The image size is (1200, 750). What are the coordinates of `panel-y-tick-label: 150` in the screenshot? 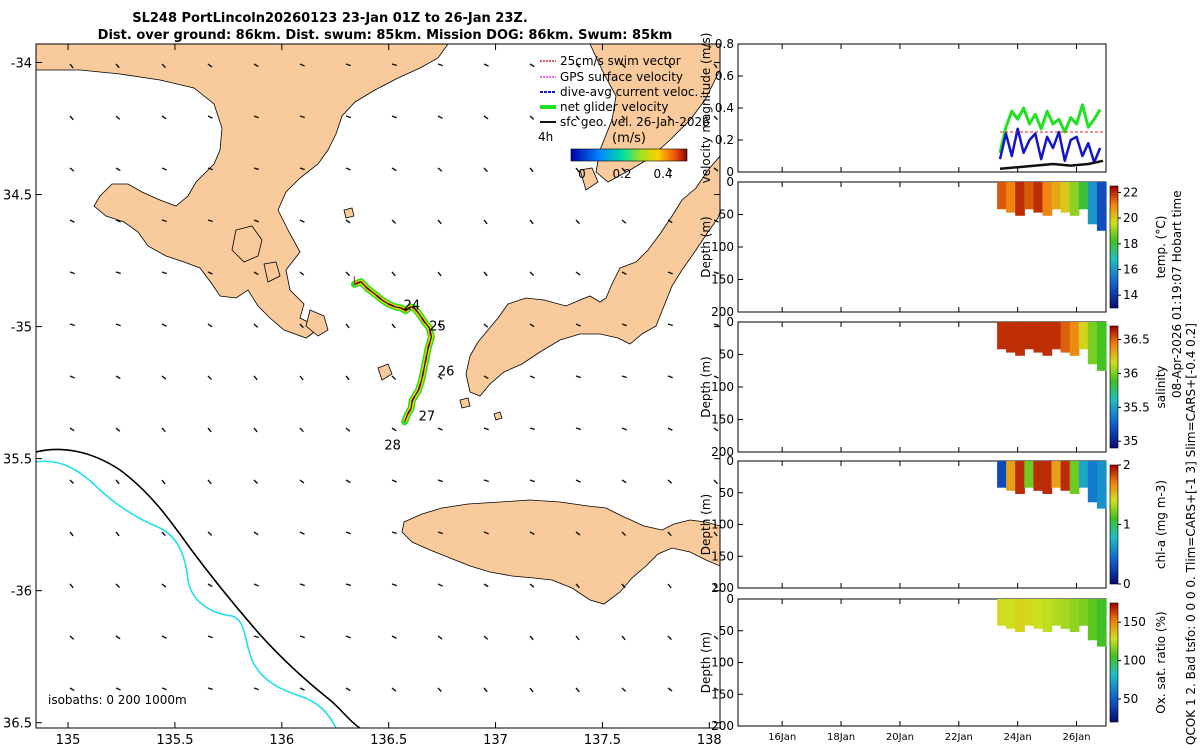 It's located at (722, 694).